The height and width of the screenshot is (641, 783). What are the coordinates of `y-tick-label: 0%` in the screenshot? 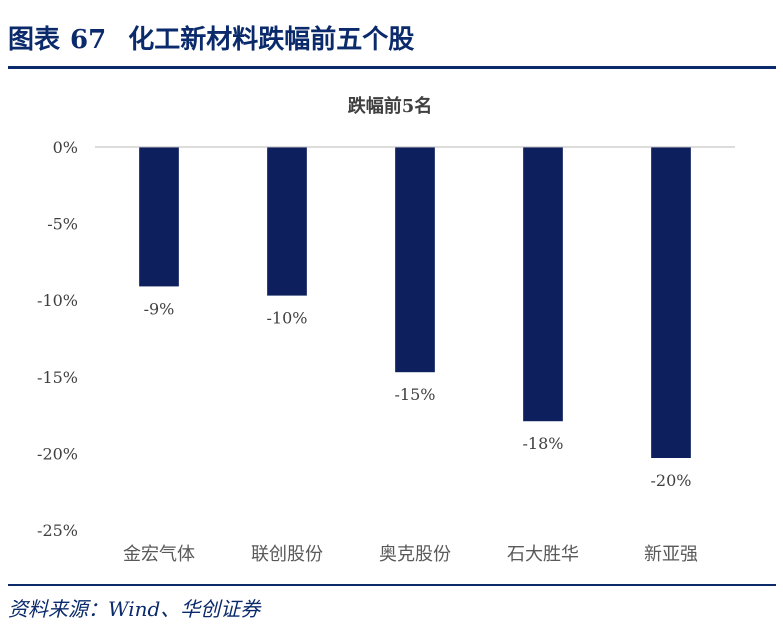 It's located at (65, 147).